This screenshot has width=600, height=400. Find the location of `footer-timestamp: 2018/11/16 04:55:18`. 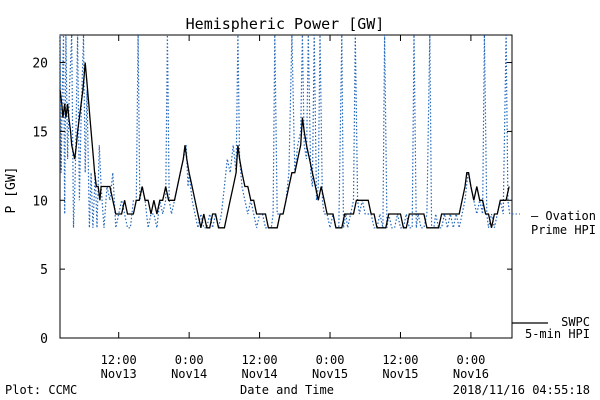

footer-timestamp: 2018/11/16 04:55:18 is located at coordinates (521, 390).